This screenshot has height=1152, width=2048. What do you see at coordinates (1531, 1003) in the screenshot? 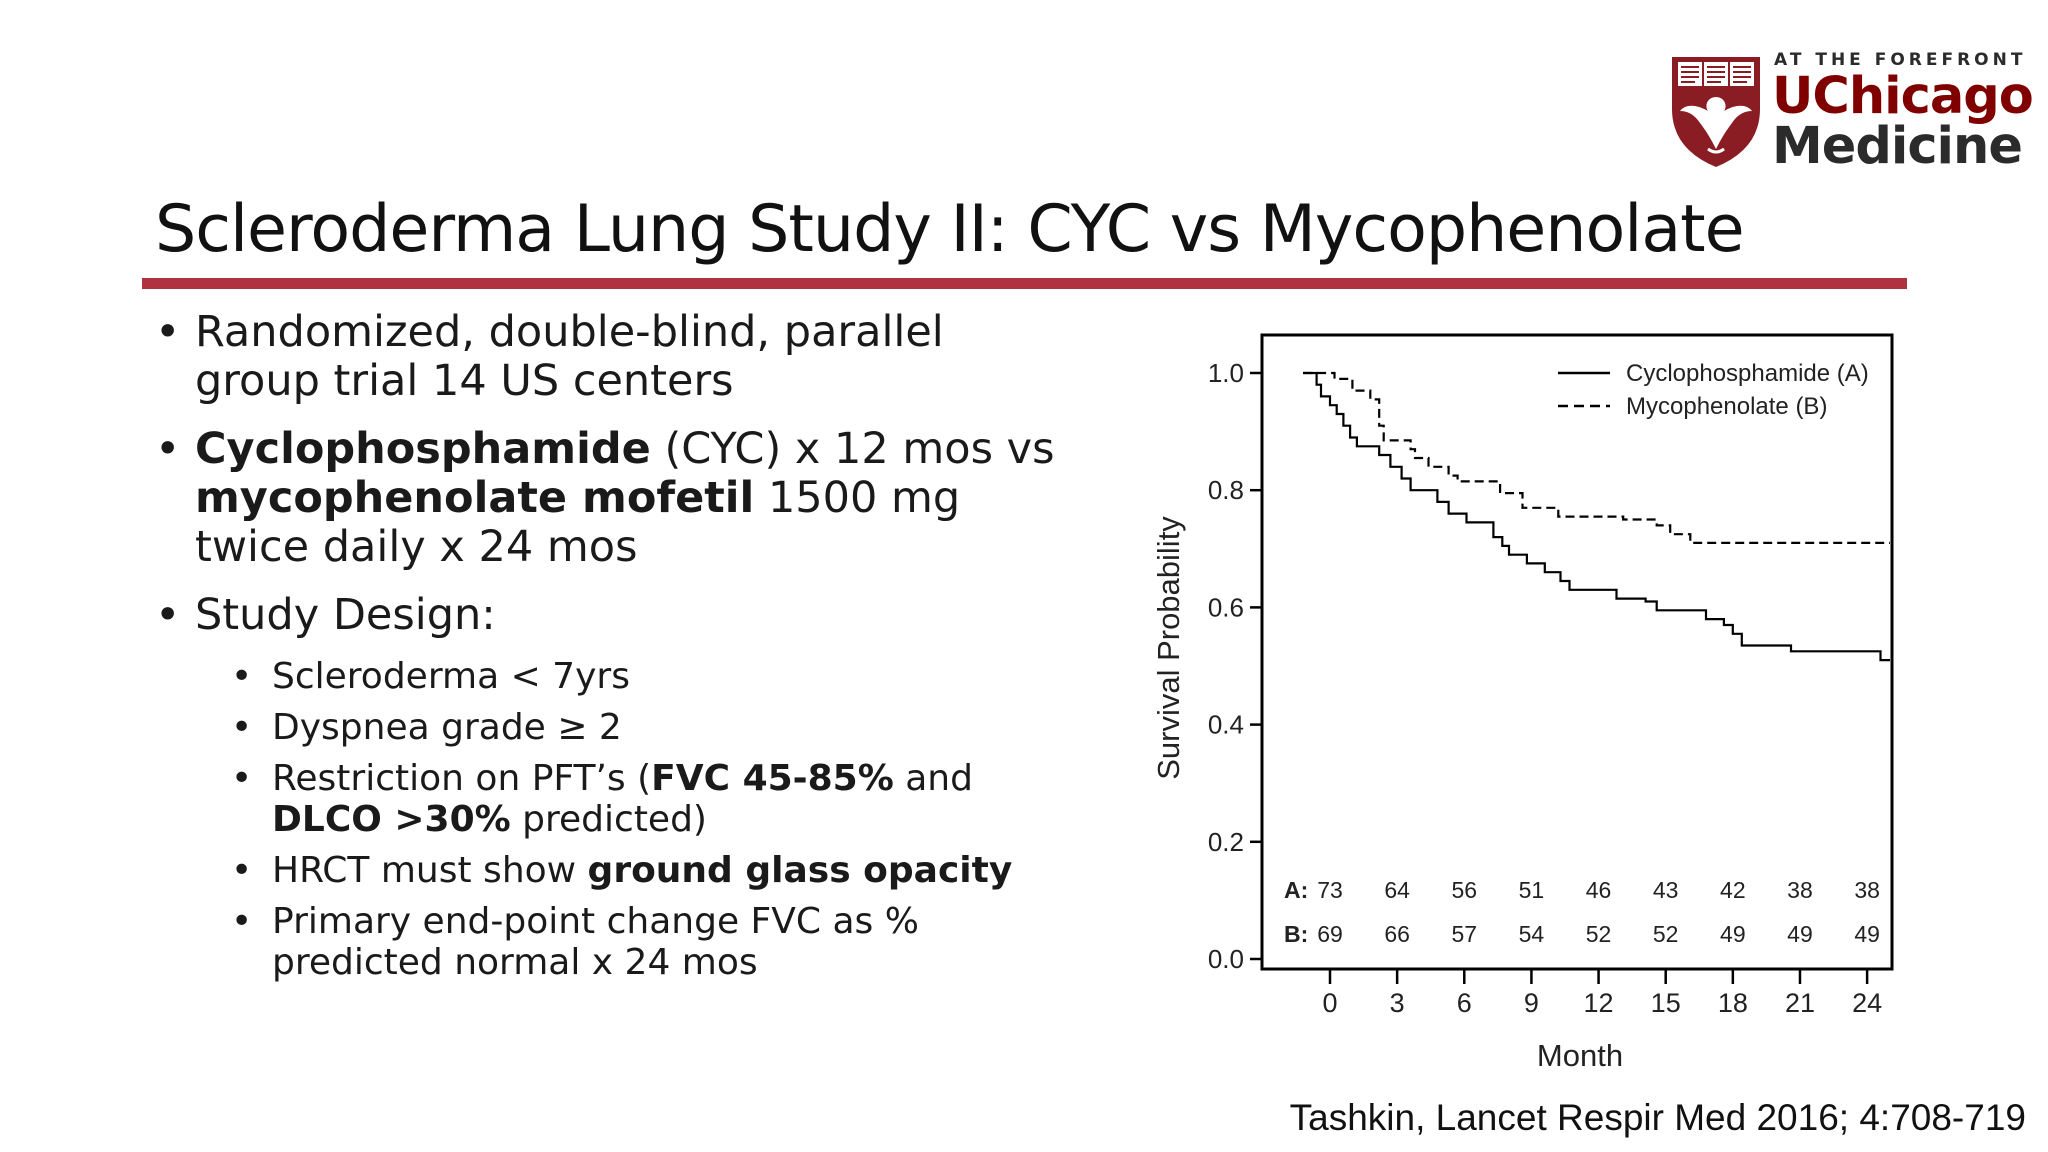
I see `x-tick-label: 9` at bounding box center [1531, 1003].